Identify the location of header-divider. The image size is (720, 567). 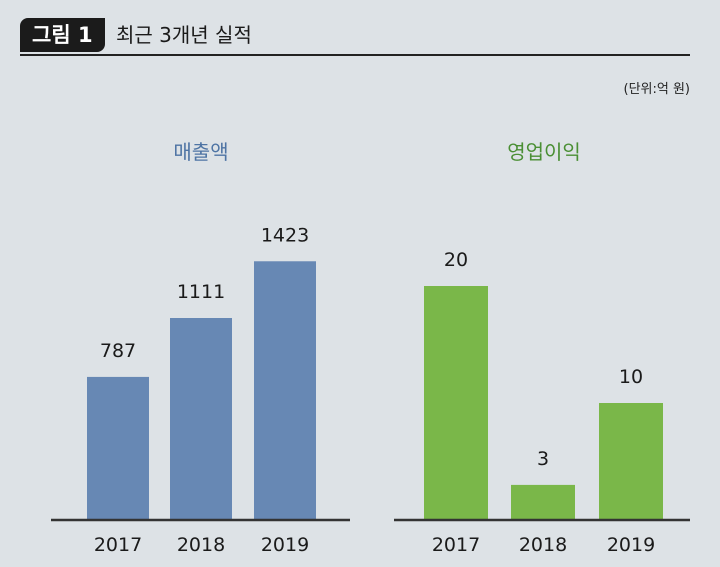
(355, 55).